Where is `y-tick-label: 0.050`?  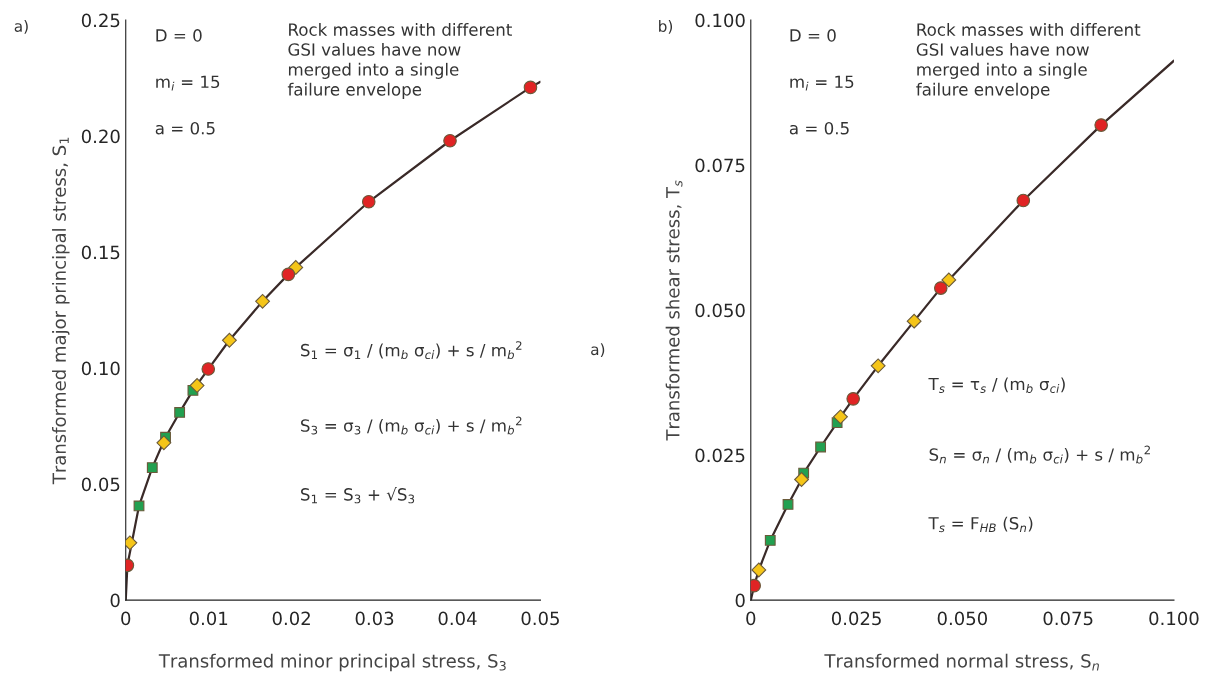
y-tick-label: 0.050 is located at coordinates (720, 310).